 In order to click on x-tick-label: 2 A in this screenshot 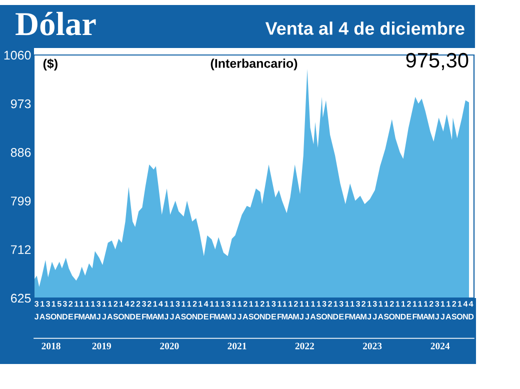, I will do `click(245, 310)`.